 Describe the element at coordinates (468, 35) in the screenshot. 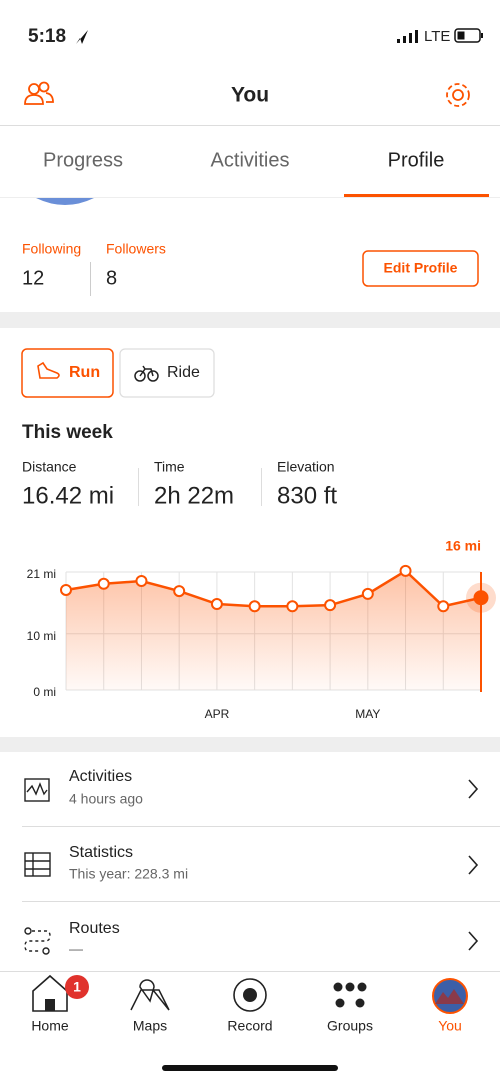

I see `battery-icon` at that location.